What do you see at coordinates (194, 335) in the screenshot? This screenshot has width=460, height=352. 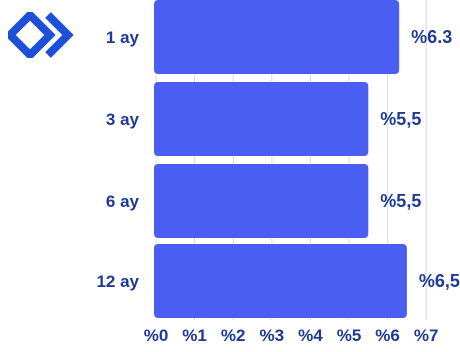 I see `x-tick-label: %1` at bounding box center [194, 335].